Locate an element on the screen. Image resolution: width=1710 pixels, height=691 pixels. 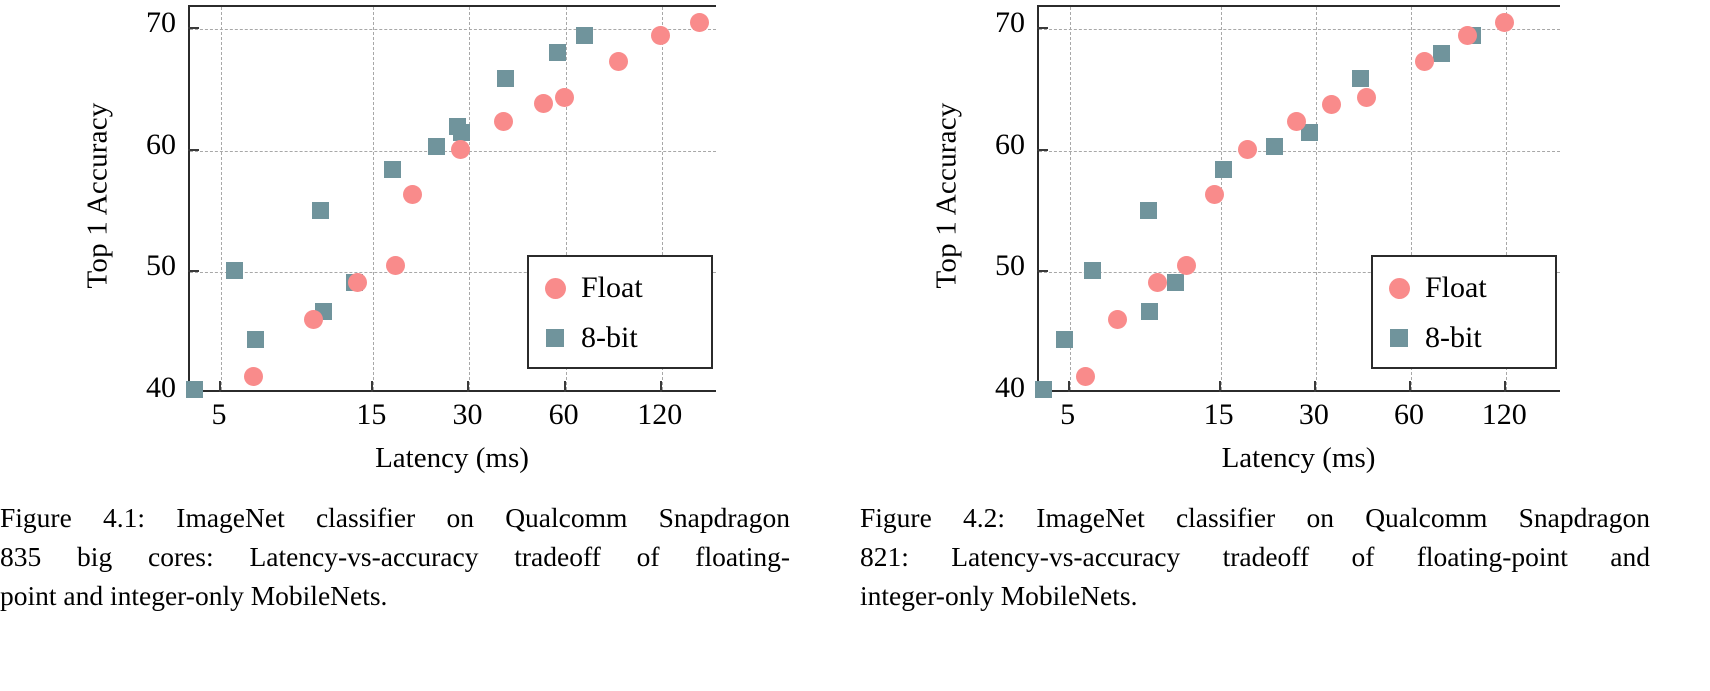
x-axis-label-left: Latency (ms) is located at coordinates (452, 458).